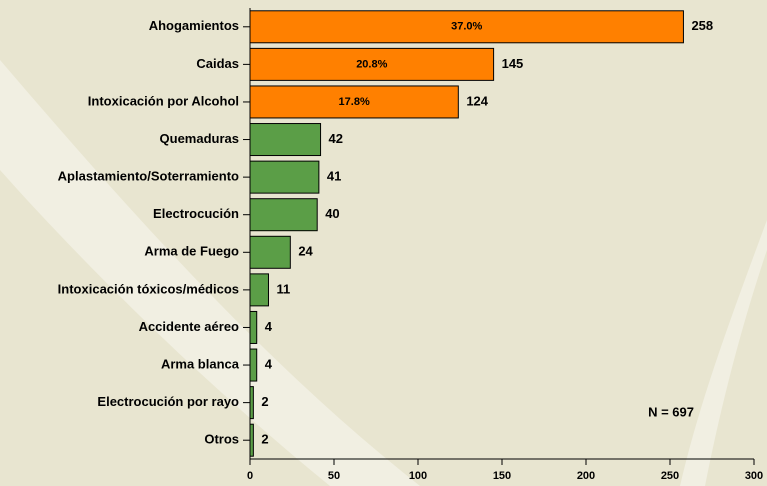 This screenshot has height=486, width=767. What do you see at coordinates (148, 176) in the screenshot?
I see `y-tick-label: Aplastamiento/Soterramiento` at bounding box center [148, 176].